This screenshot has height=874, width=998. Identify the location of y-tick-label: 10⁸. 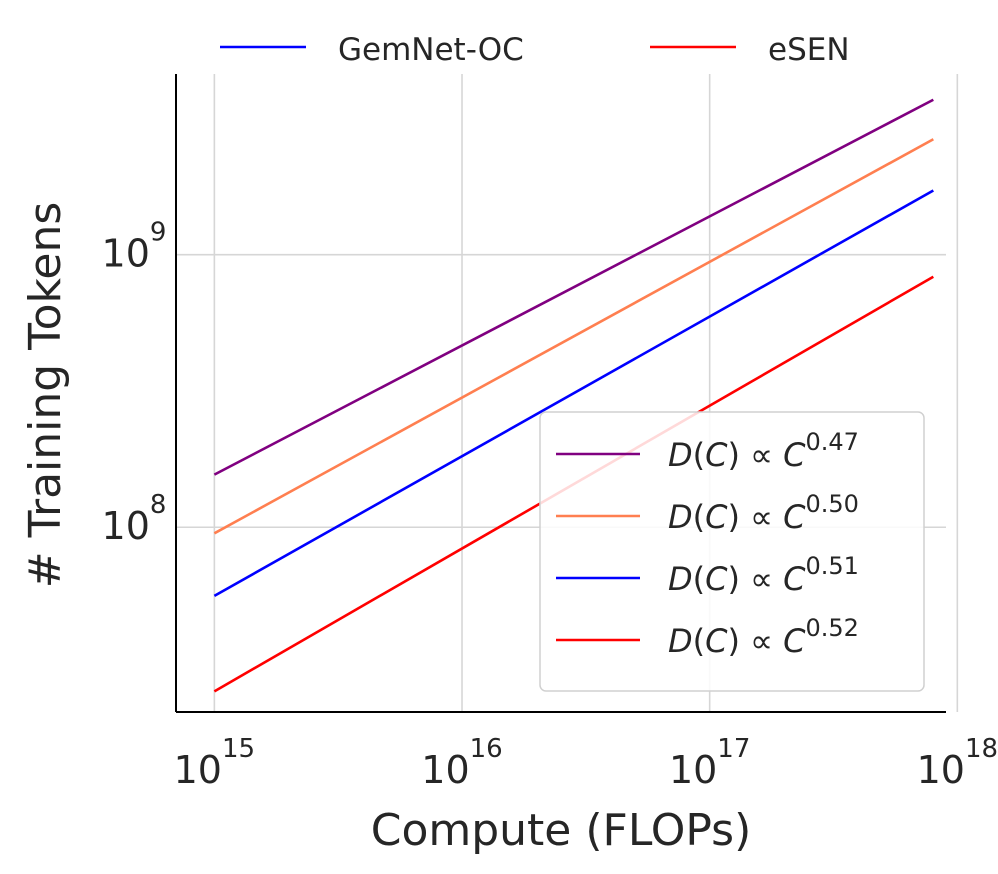
(134, 519).